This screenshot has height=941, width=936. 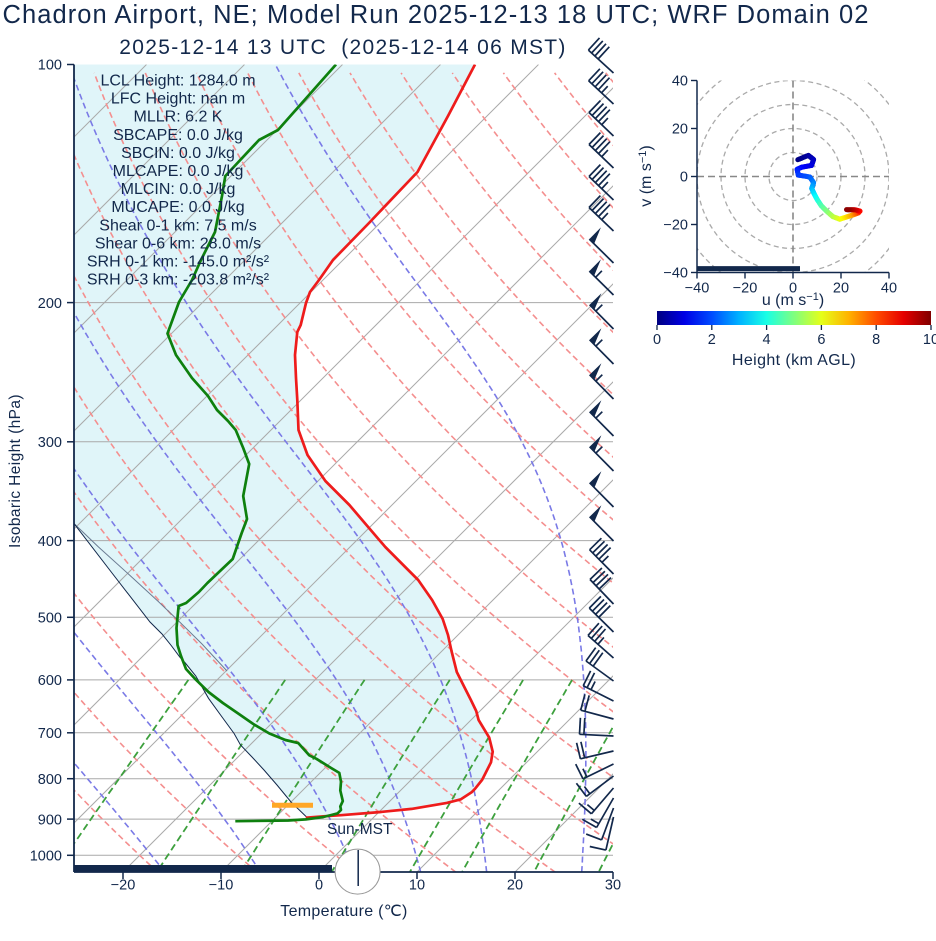 I want to click on svg-text: Sun-MST, so click(x=360, y=829).